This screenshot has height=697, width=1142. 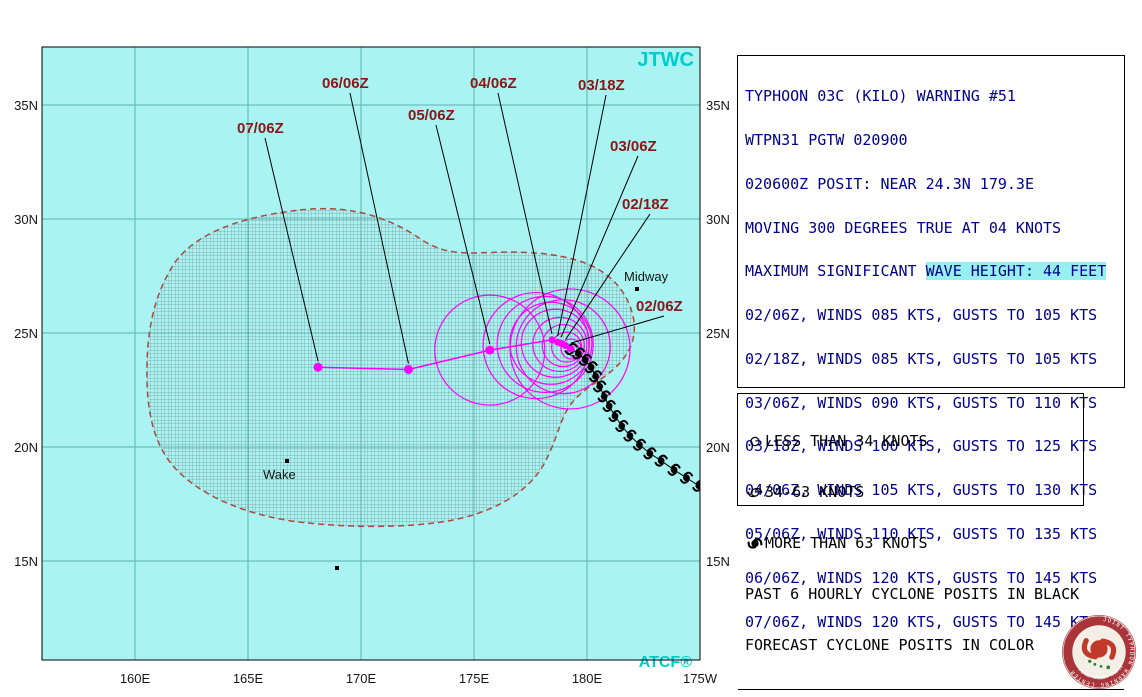 What do you see at coordinates (493, 83) in the screenshot?
I see `track-time-label: 04/06Z` at bounding box center [493, 83].